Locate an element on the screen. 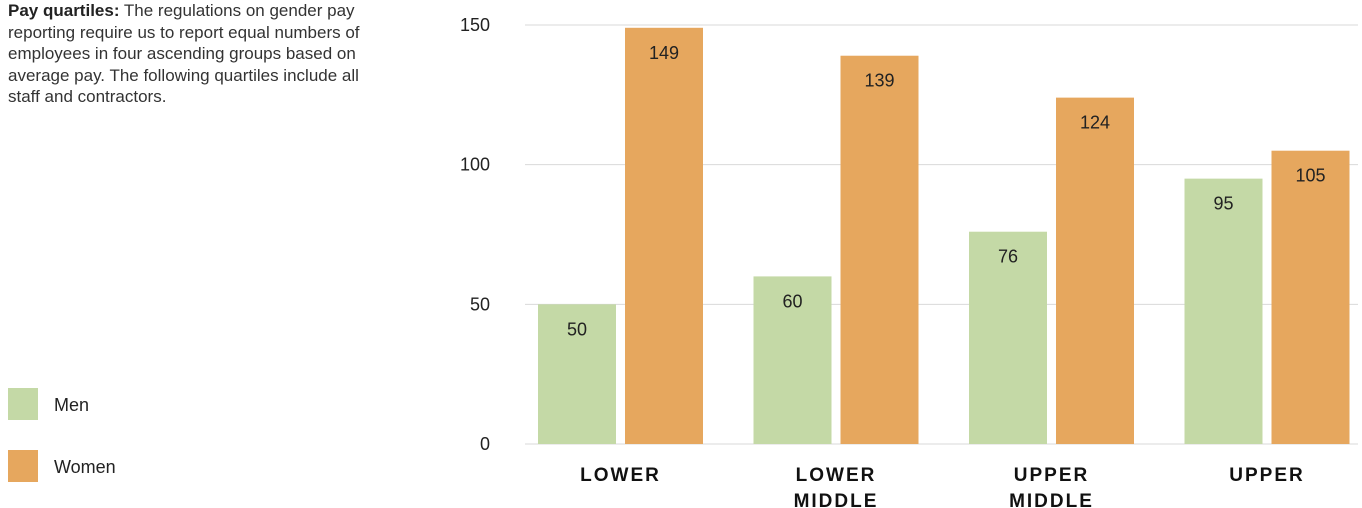 The width and height of the screenshot is (1362, 508). x-tick-label-1-1: MIDDLE is located at coordinates (836, 499).